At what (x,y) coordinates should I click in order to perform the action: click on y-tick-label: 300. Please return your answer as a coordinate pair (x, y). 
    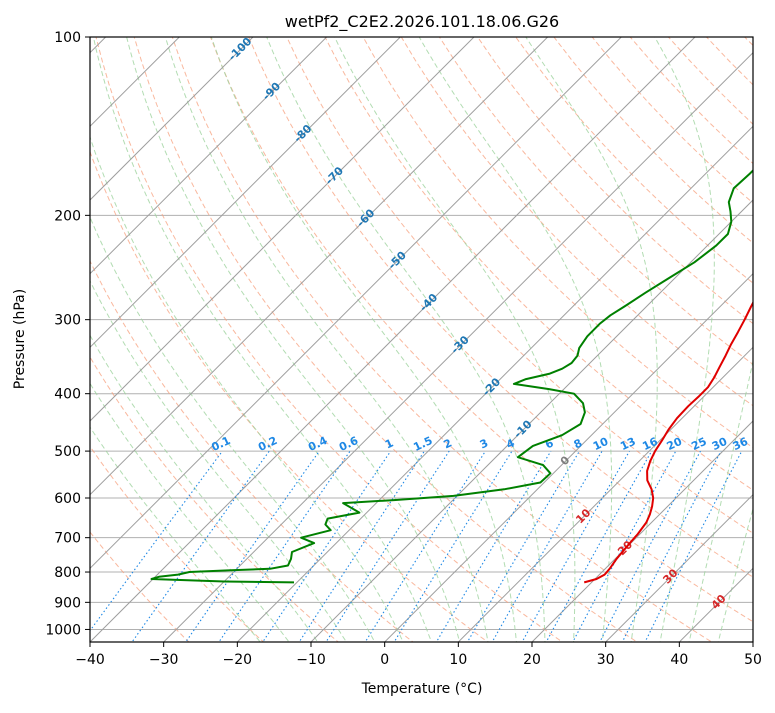
    Looking at the image, I should click on (67, 321).